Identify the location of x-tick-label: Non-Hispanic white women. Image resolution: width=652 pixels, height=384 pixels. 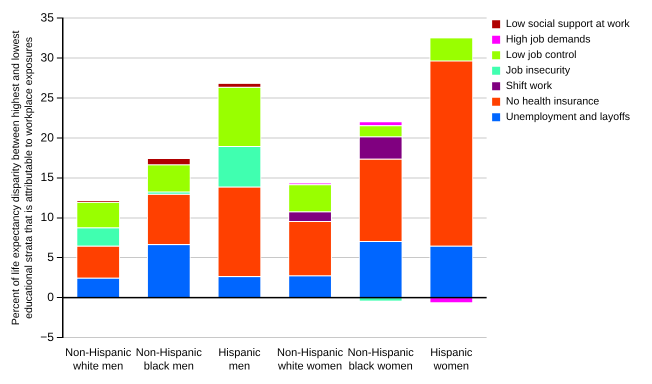
(310, 359).